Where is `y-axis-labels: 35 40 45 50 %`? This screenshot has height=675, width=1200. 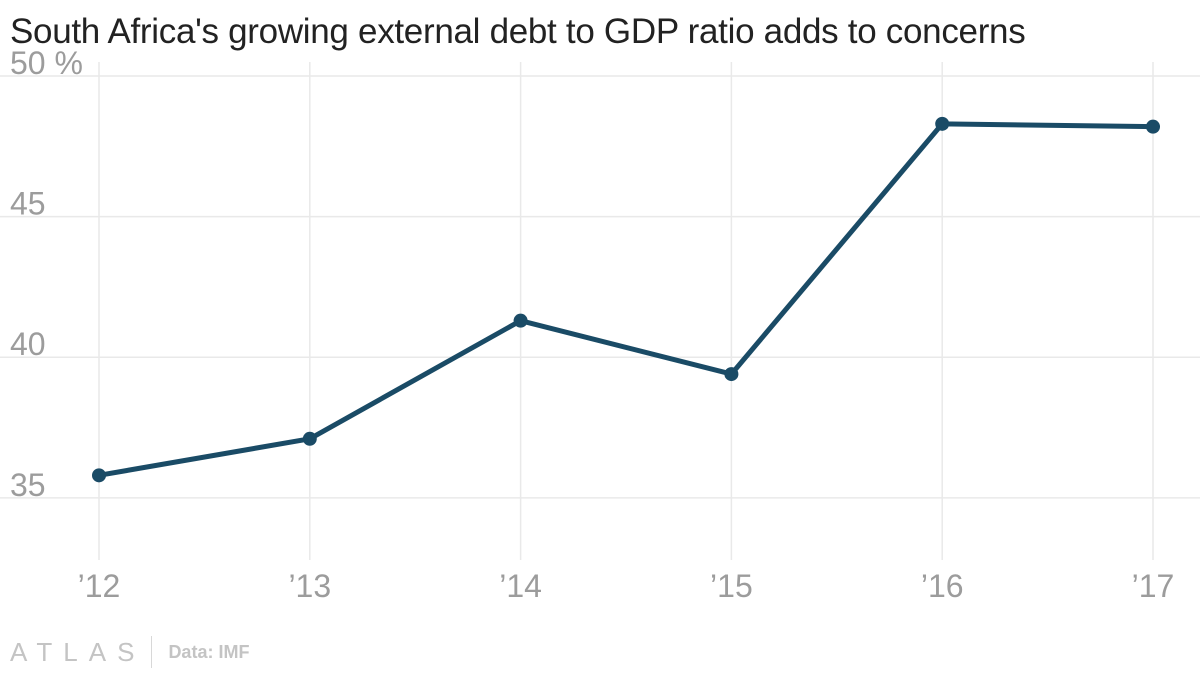 y-axis-labels: 35 40 45 50 % is located at coordinates (46, 274).